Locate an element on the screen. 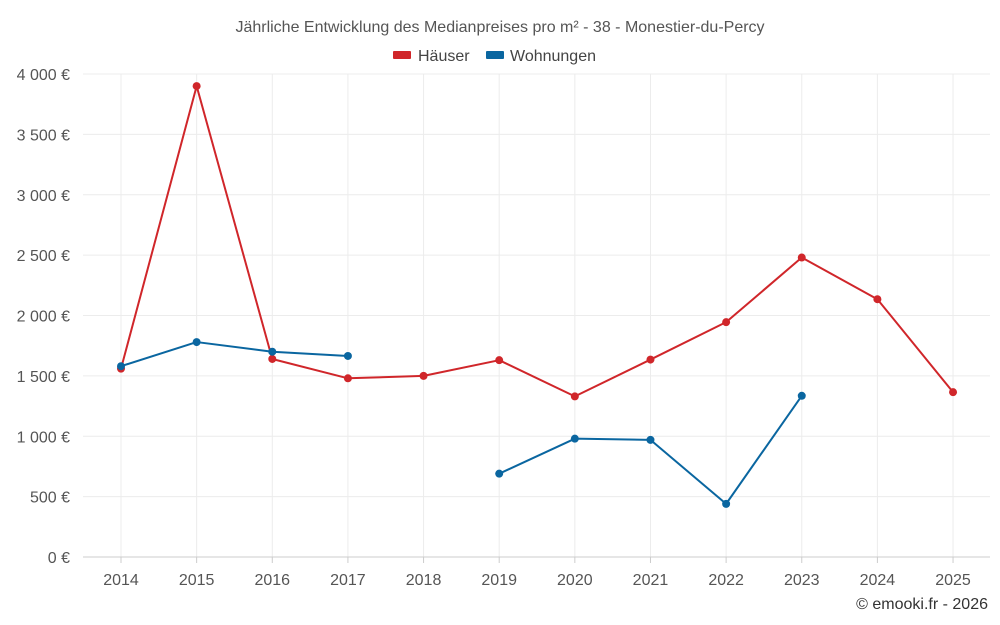  x-tick-label: 2021 is located at coordinates (651, 580).